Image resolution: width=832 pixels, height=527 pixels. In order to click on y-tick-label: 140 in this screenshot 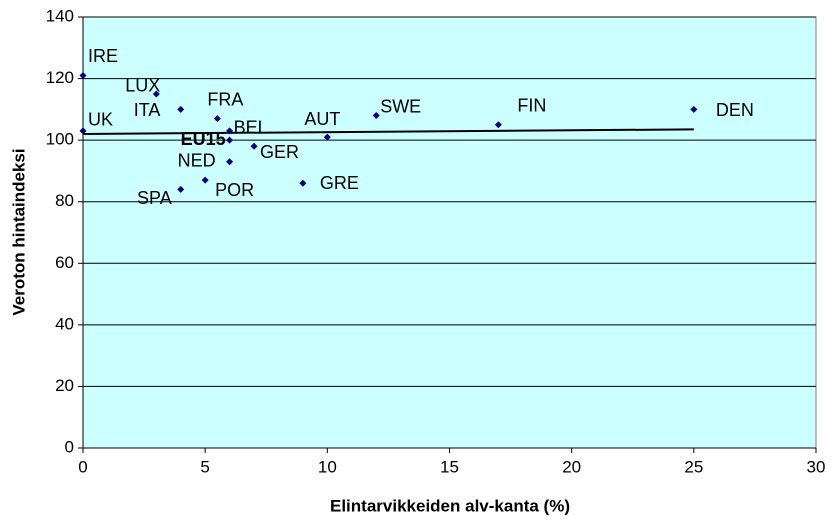, I will do `click(60, 15)`.